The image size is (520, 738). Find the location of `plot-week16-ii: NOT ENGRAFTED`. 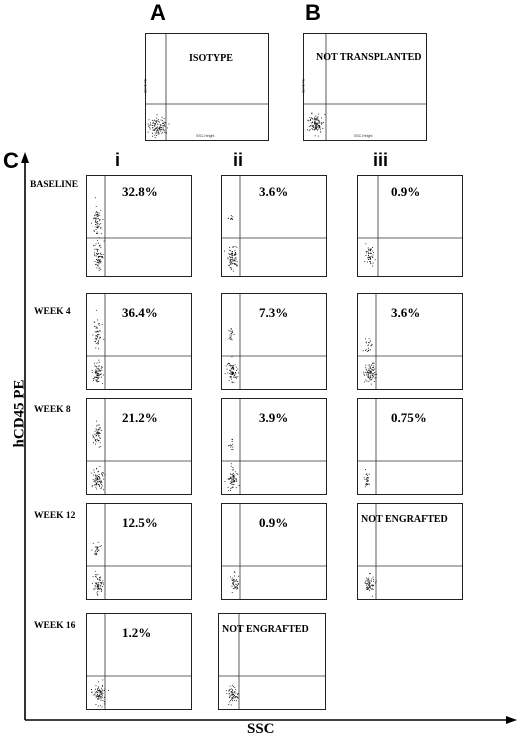

plot-week16-ii: NOT ENGRAFTED is located at coordinates (272, 661).